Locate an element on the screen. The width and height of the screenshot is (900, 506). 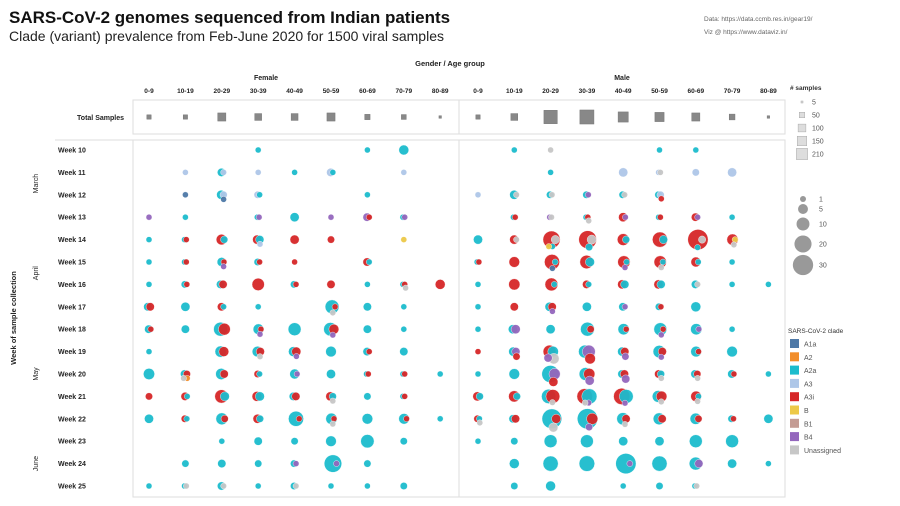
clade-swatch-Unassigned is located at coordinates (794, 450).